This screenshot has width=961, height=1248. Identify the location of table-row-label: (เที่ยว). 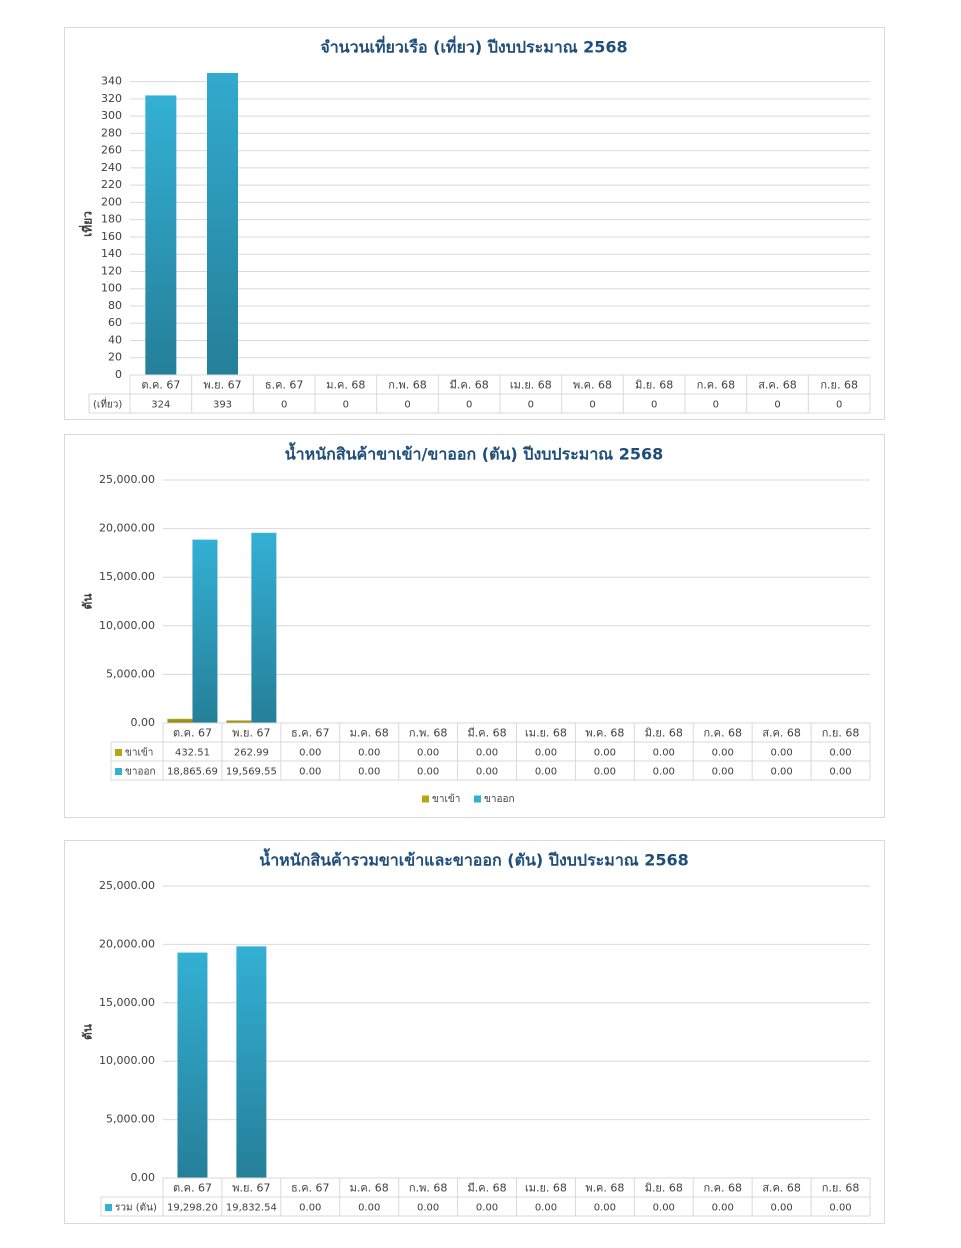
(107, 404).